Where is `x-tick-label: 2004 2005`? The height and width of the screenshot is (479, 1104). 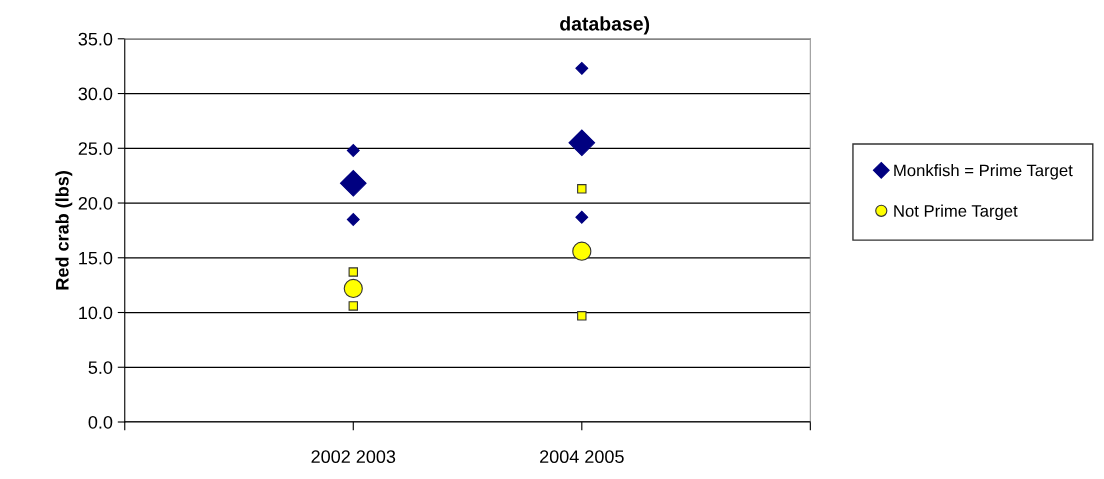 x-tick-label: 2004 2005 is located at coordinates (582, 457).